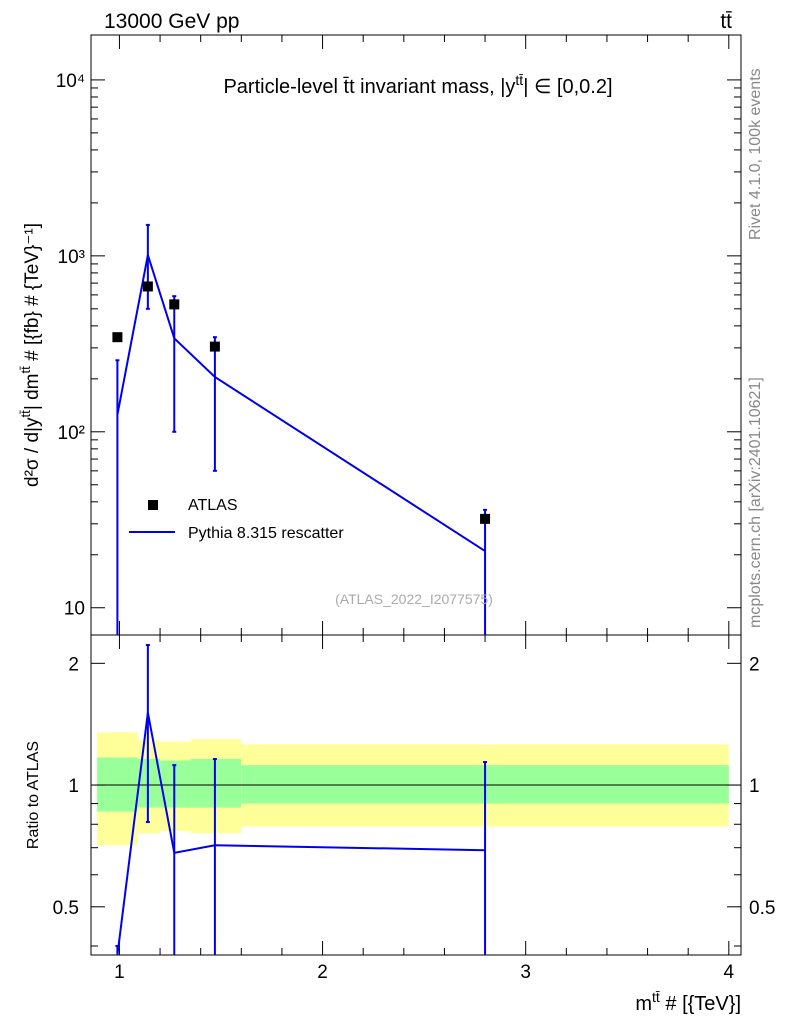 The width and height of the screenshot is (786, 1024). I want to click on x-axis-label: mtt̄​ # [{TeV}], so click(688, 1002).